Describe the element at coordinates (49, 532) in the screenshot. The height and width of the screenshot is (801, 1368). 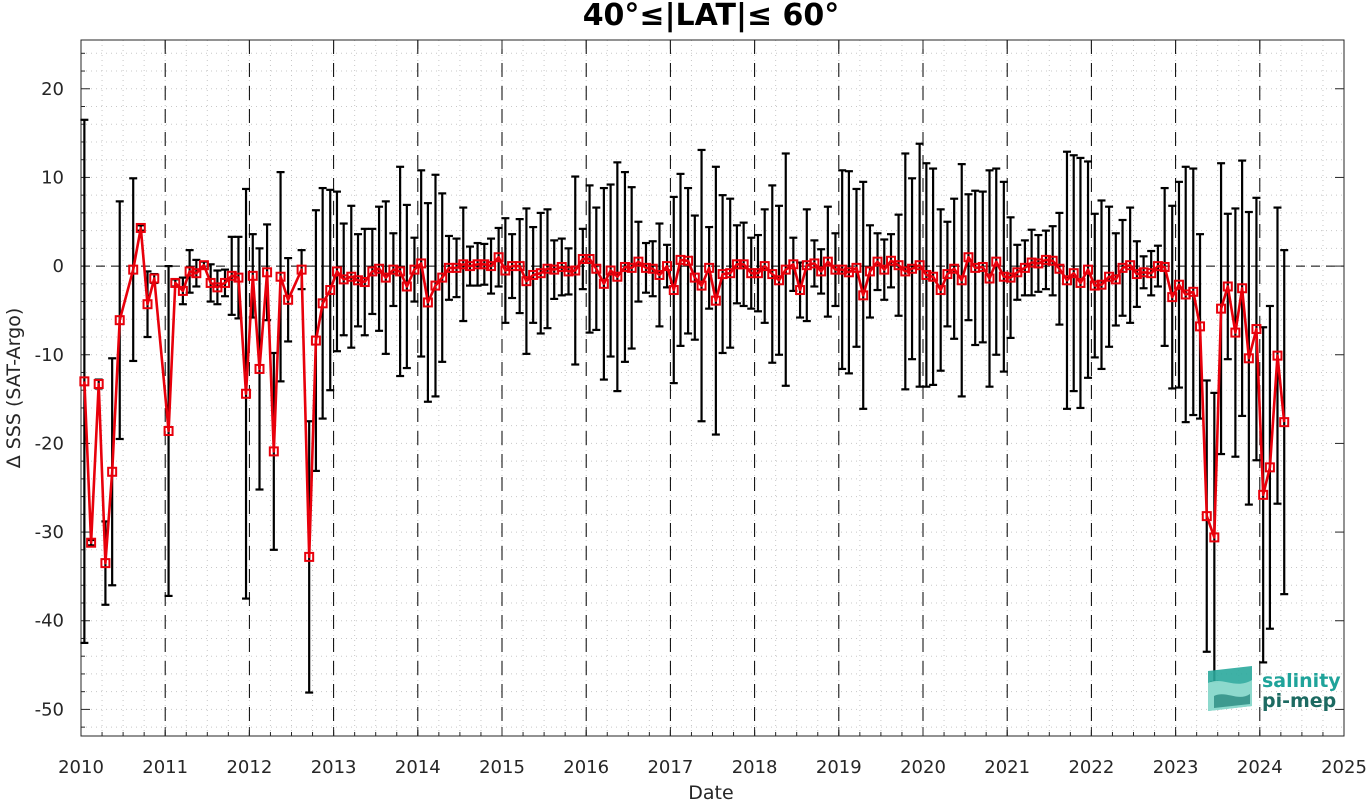
I see `y-tick-label: -30` at that location.